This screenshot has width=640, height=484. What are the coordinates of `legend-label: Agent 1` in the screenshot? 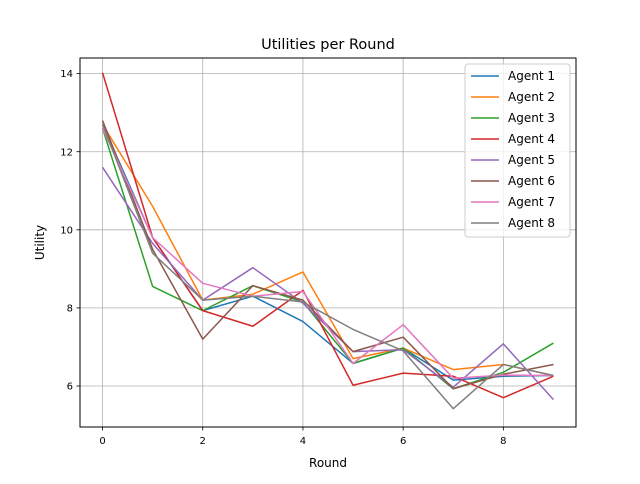 It's located at (531, 76).